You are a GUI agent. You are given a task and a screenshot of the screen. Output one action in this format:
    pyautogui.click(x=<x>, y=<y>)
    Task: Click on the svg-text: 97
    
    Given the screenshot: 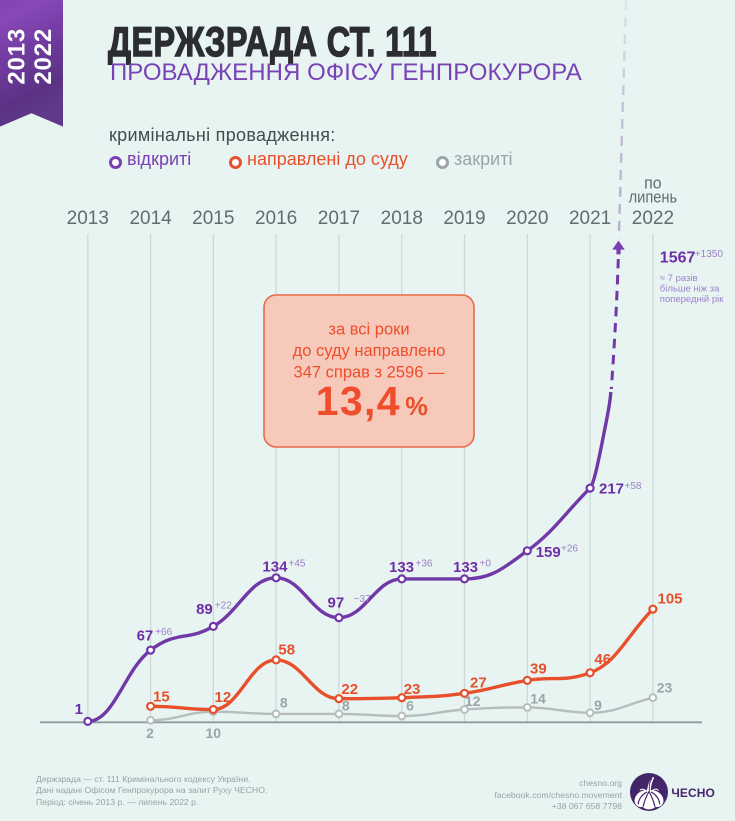 What is the action you would take?
    pyautogui.click(x=336, y=602)
    